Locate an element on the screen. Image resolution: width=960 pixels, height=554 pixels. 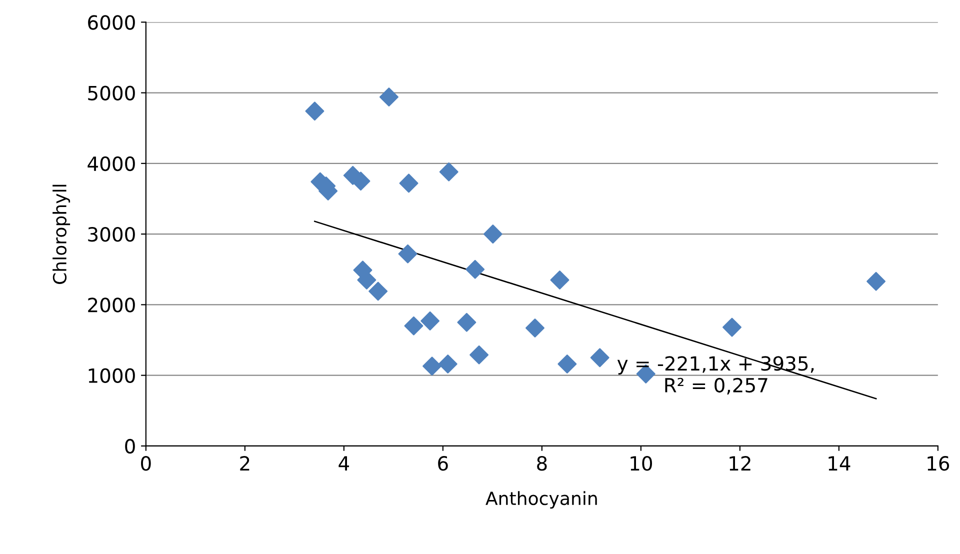
x-tick-label: 16 is located at coordinates (939, 463).